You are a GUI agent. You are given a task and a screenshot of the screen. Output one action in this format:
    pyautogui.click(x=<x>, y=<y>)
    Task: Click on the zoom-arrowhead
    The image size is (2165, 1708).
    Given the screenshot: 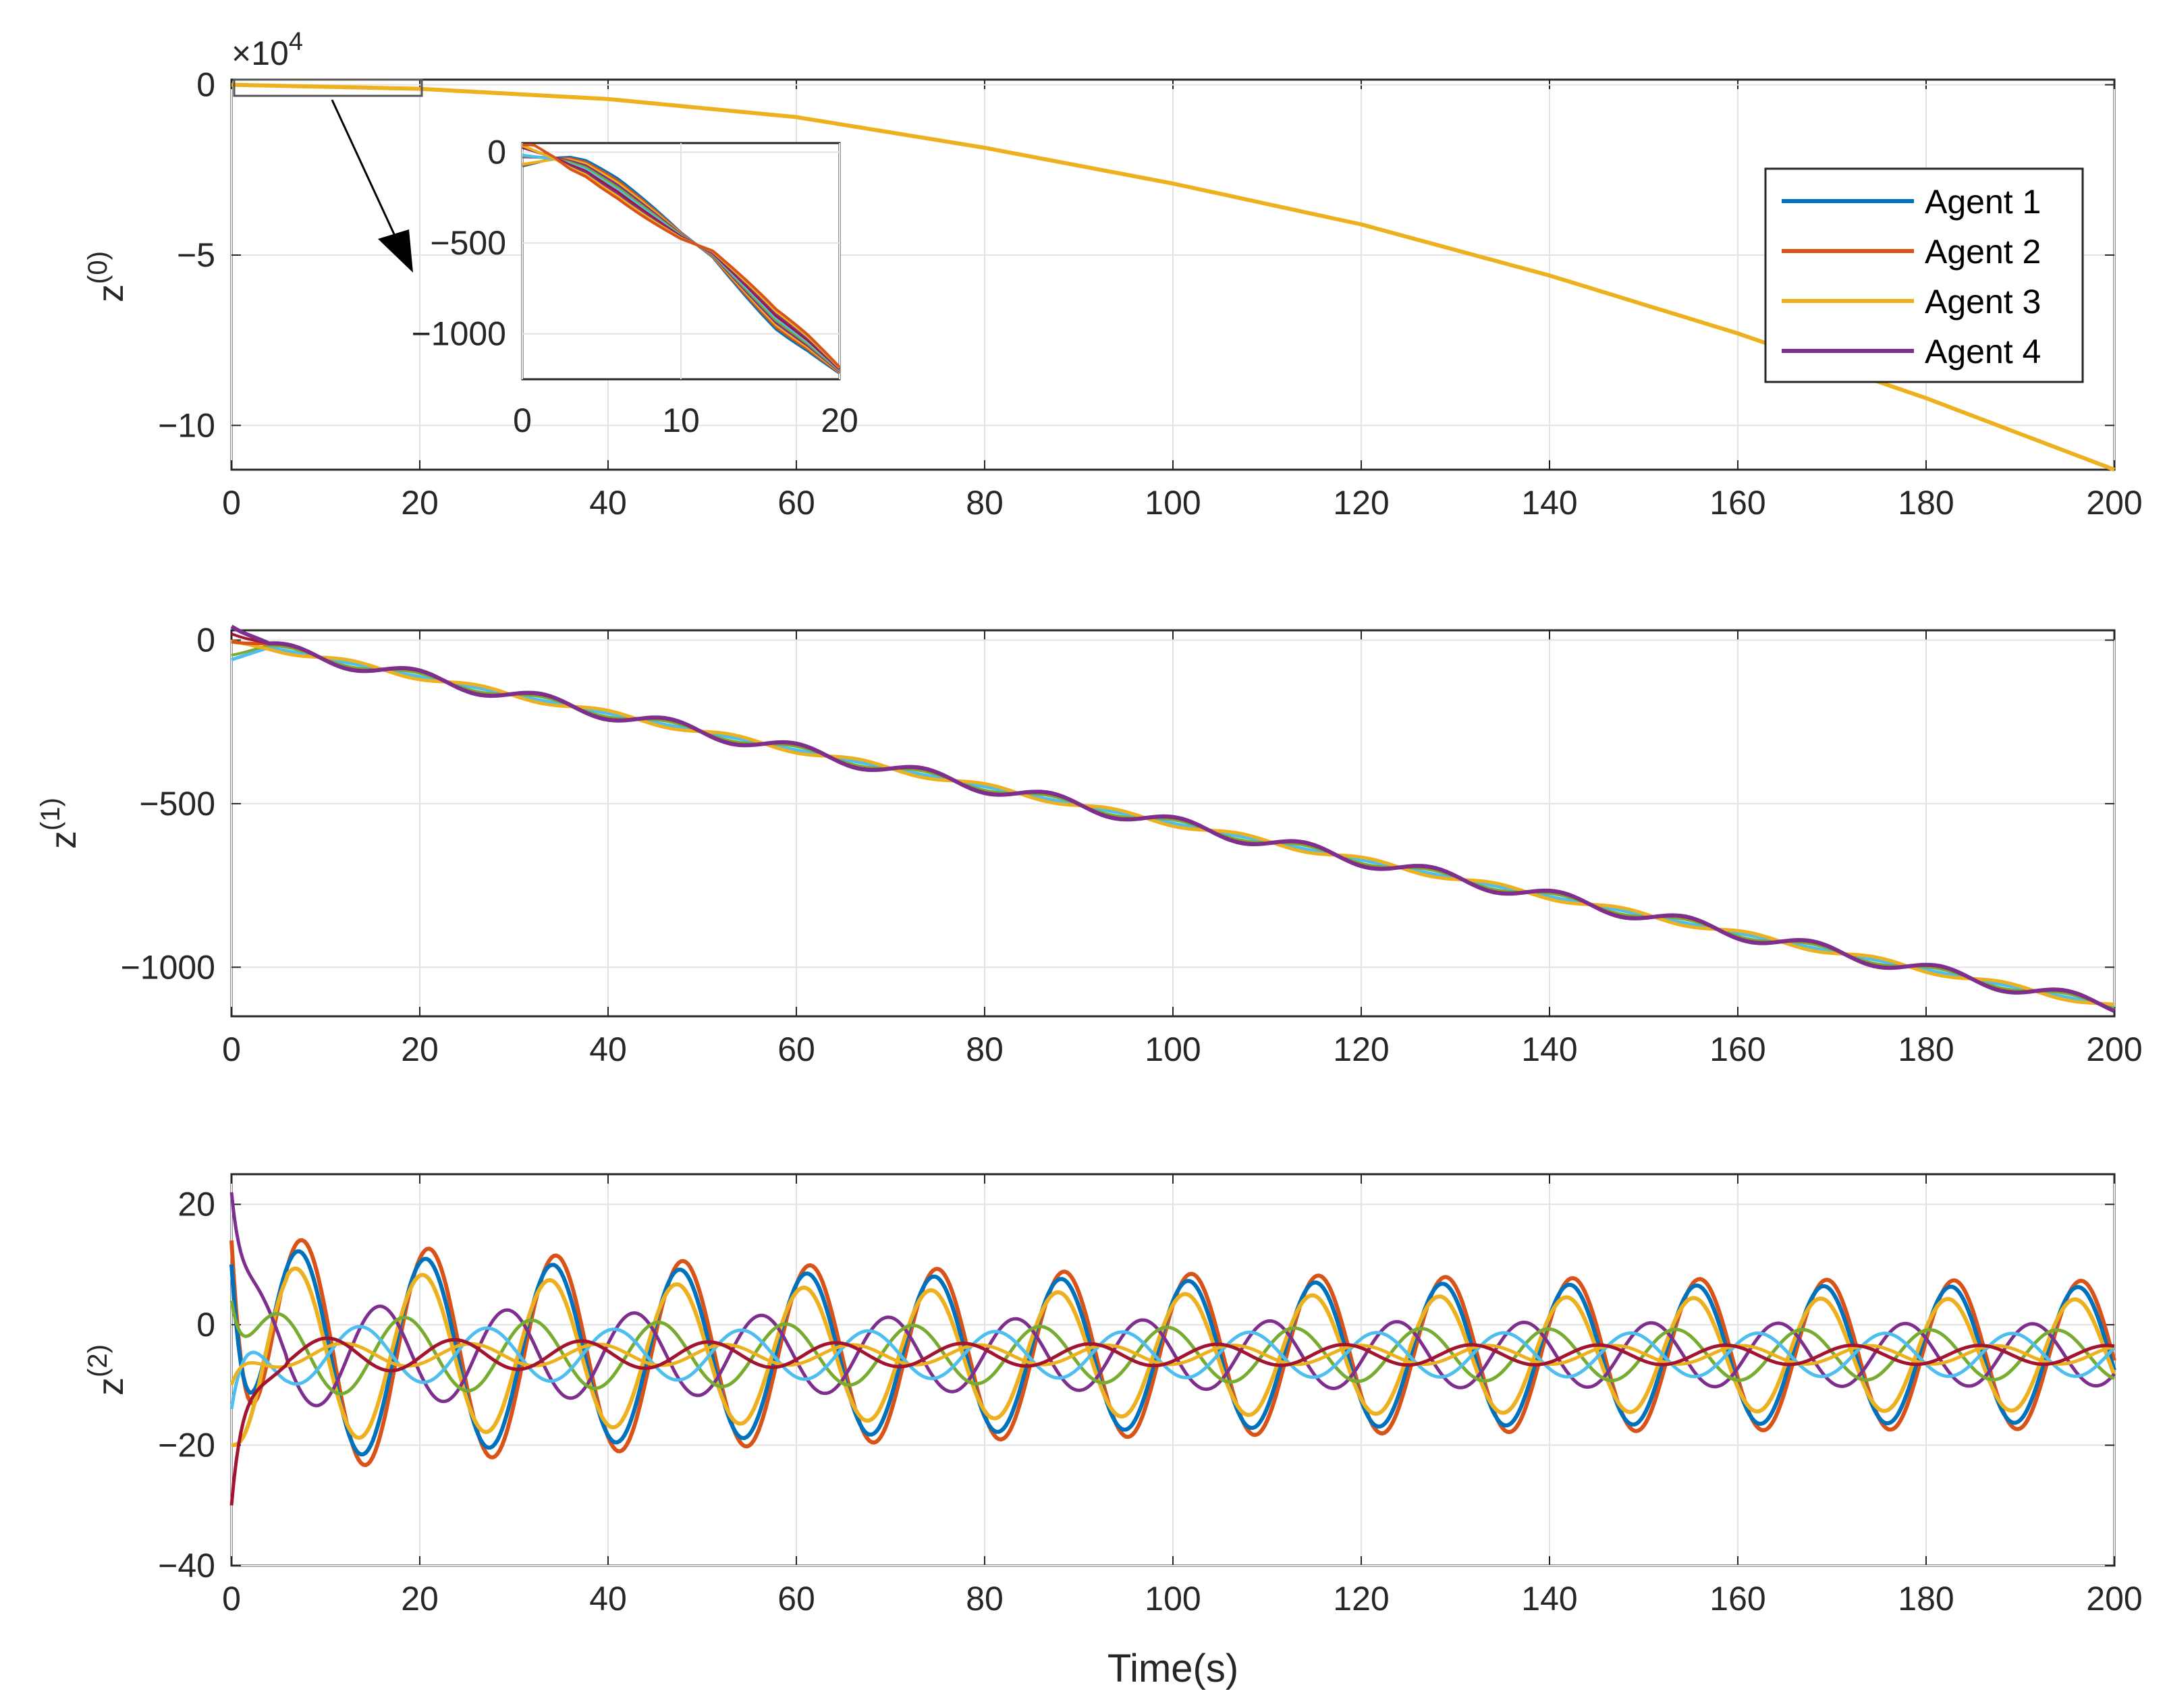 What is the action you would take?
    pyautogui.click(x=395, y=251)
    